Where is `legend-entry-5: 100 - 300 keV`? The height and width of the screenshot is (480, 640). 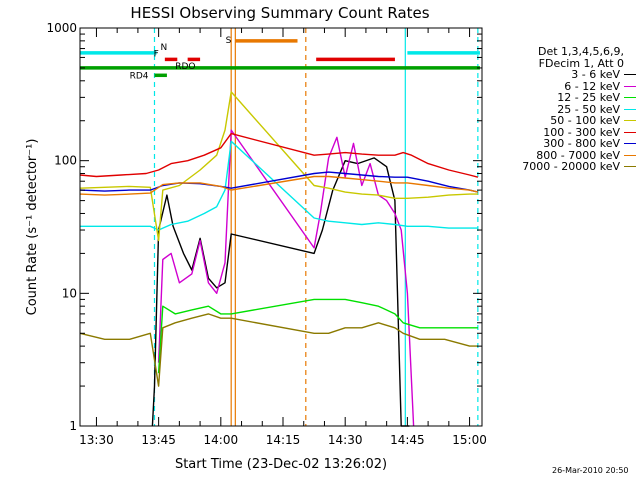 legend-entry-5: 100 - 300 keV is located at coordinates (561, 132).